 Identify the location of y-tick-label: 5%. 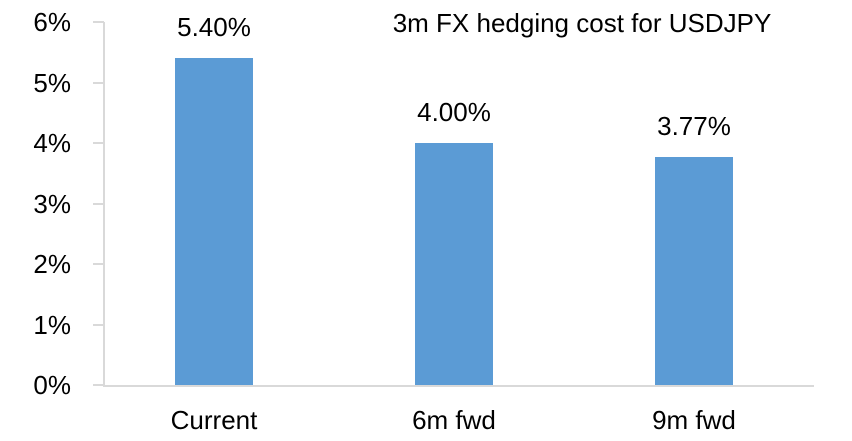
(52, 82).